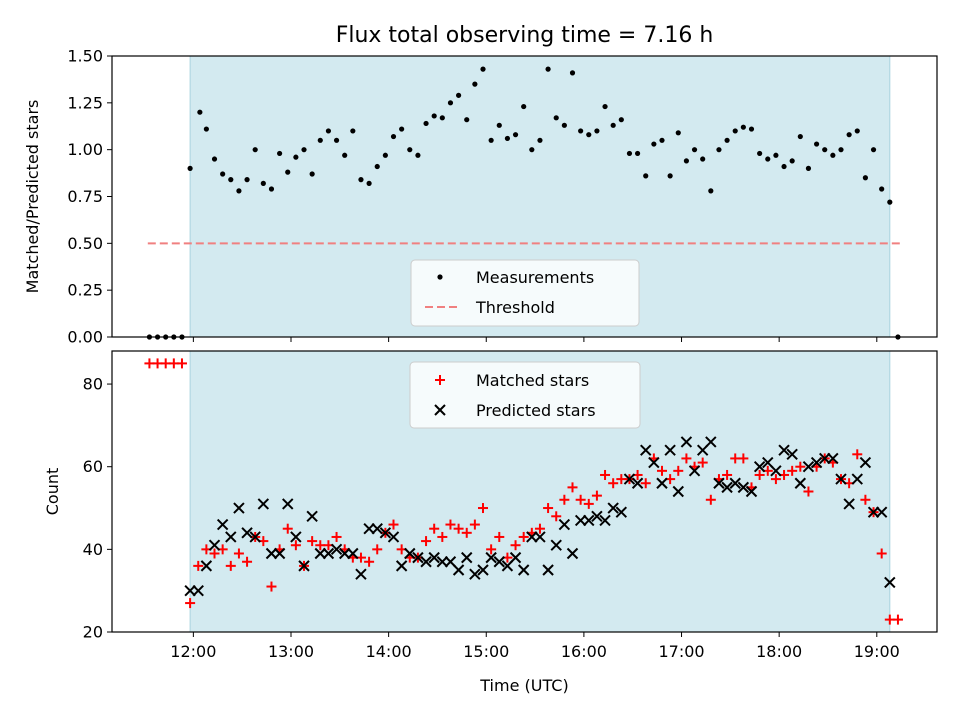 This screenshot has width=960, height=720. What do you see at coordinates (440, 410) in the screenshot?
I see `legend-predicted-marker` at bounding box center [440, 410].